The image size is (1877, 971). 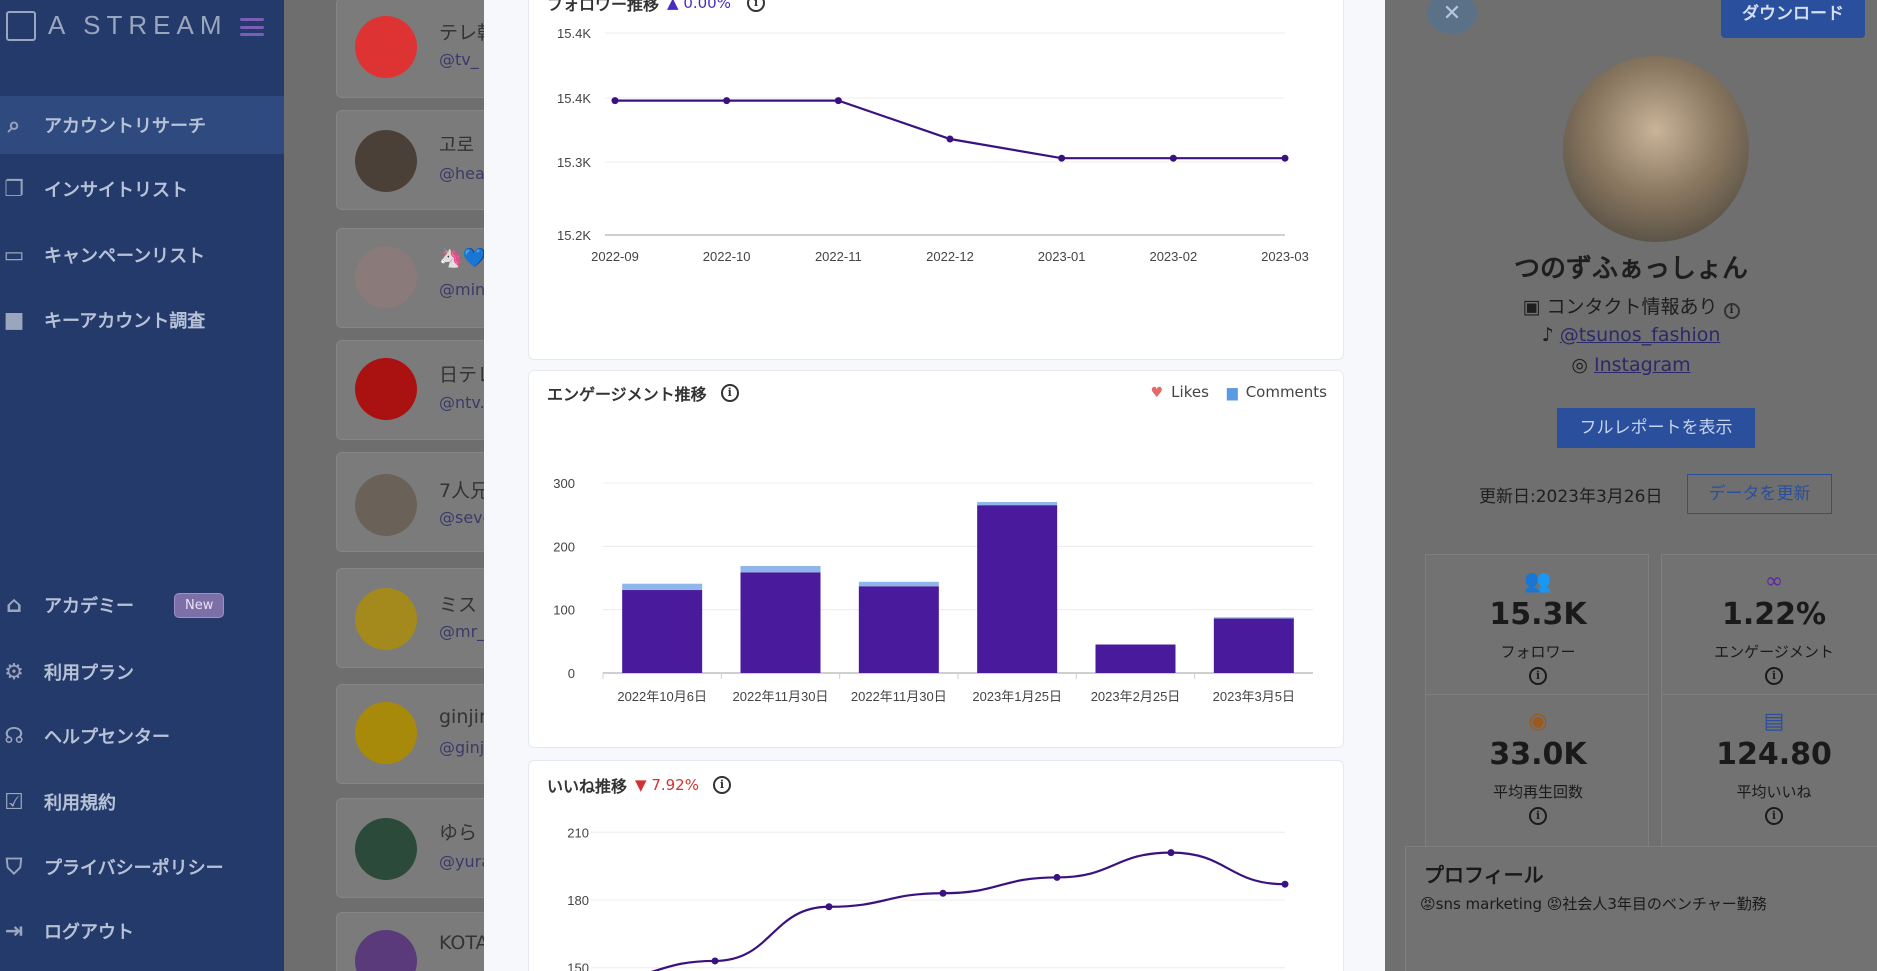 I want to click on follower-delta-value: 0.00%, so click(x=707, y=6).